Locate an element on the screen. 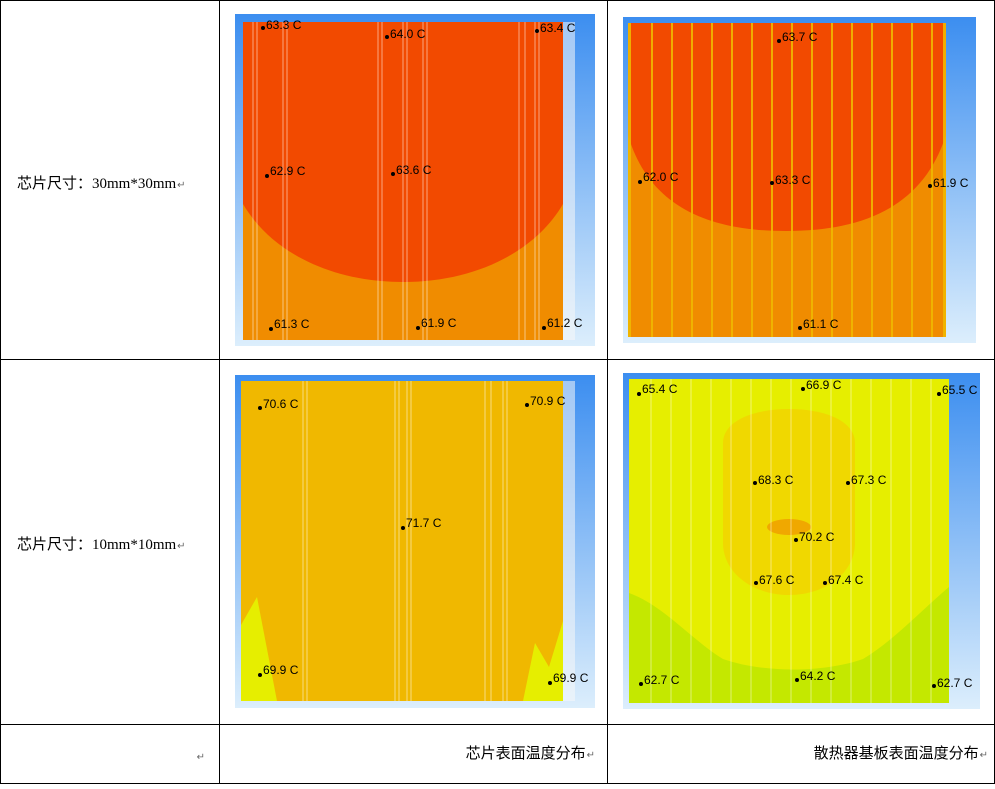  svg-text: 71.7 C is located at coordinates (424, 523).